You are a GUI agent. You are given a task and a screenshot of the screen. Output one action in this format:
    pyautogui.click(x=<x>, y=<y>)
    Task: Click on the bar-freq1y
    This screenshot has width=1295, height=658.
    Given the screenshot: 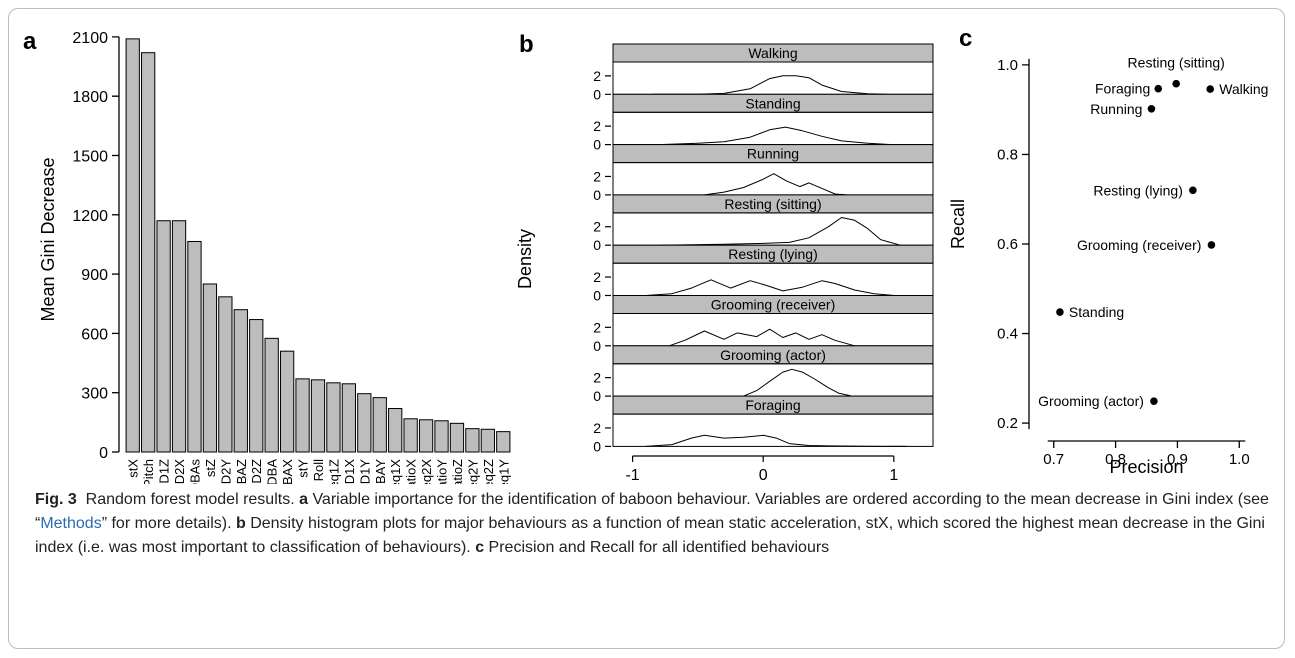 What is the action you would take?
    pyautogui.click(x=503, y=442)
    